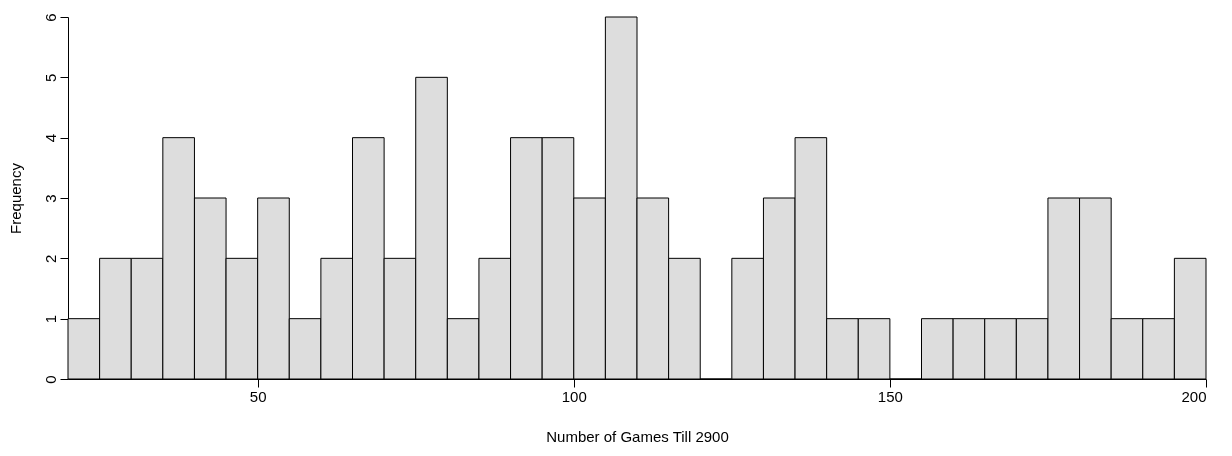  I want to click on y-tick-label: 6, so click(50, 17).